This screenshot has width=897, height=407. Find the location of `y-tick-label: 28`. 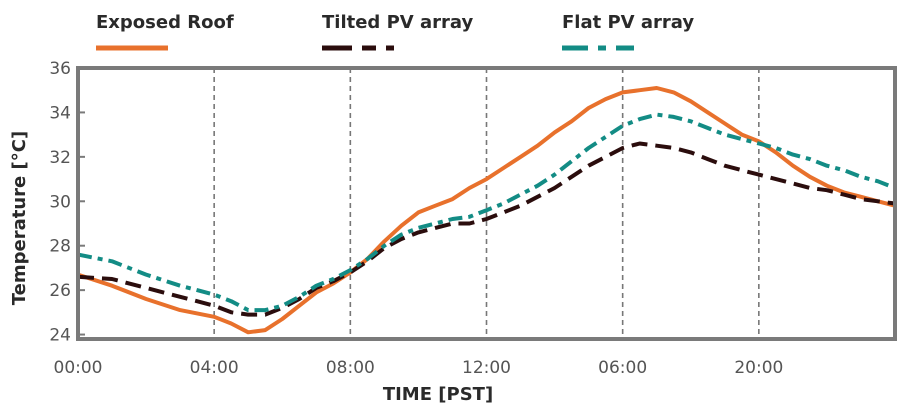

y-tick-label: 28 is located at coordinates (60, 247).